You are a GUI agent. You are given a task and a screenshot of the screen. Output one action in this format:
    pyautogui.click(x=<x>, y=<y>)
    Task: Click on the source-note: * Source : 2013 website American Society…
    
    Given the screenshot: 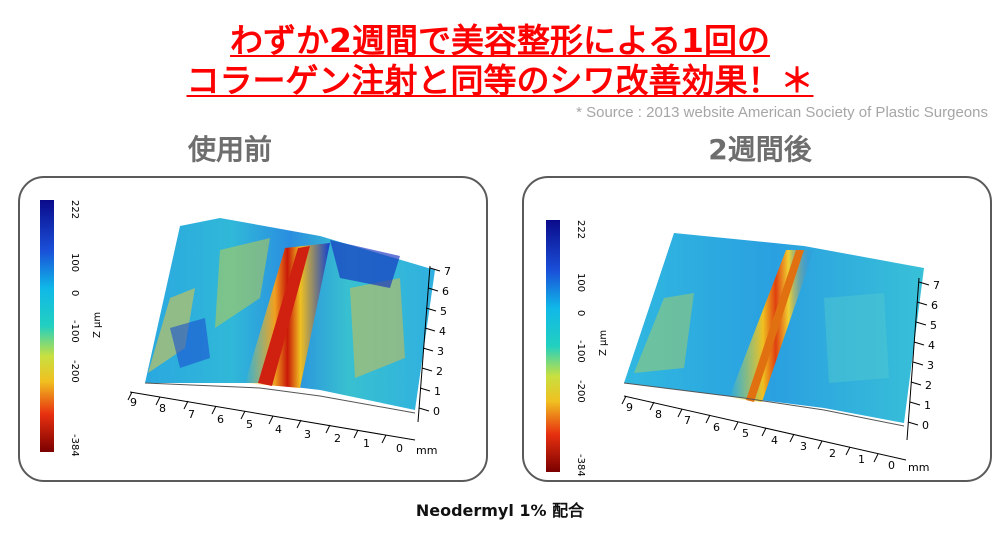 What is the action you would take?
    pyautogui.click(x=782, y=112)
    